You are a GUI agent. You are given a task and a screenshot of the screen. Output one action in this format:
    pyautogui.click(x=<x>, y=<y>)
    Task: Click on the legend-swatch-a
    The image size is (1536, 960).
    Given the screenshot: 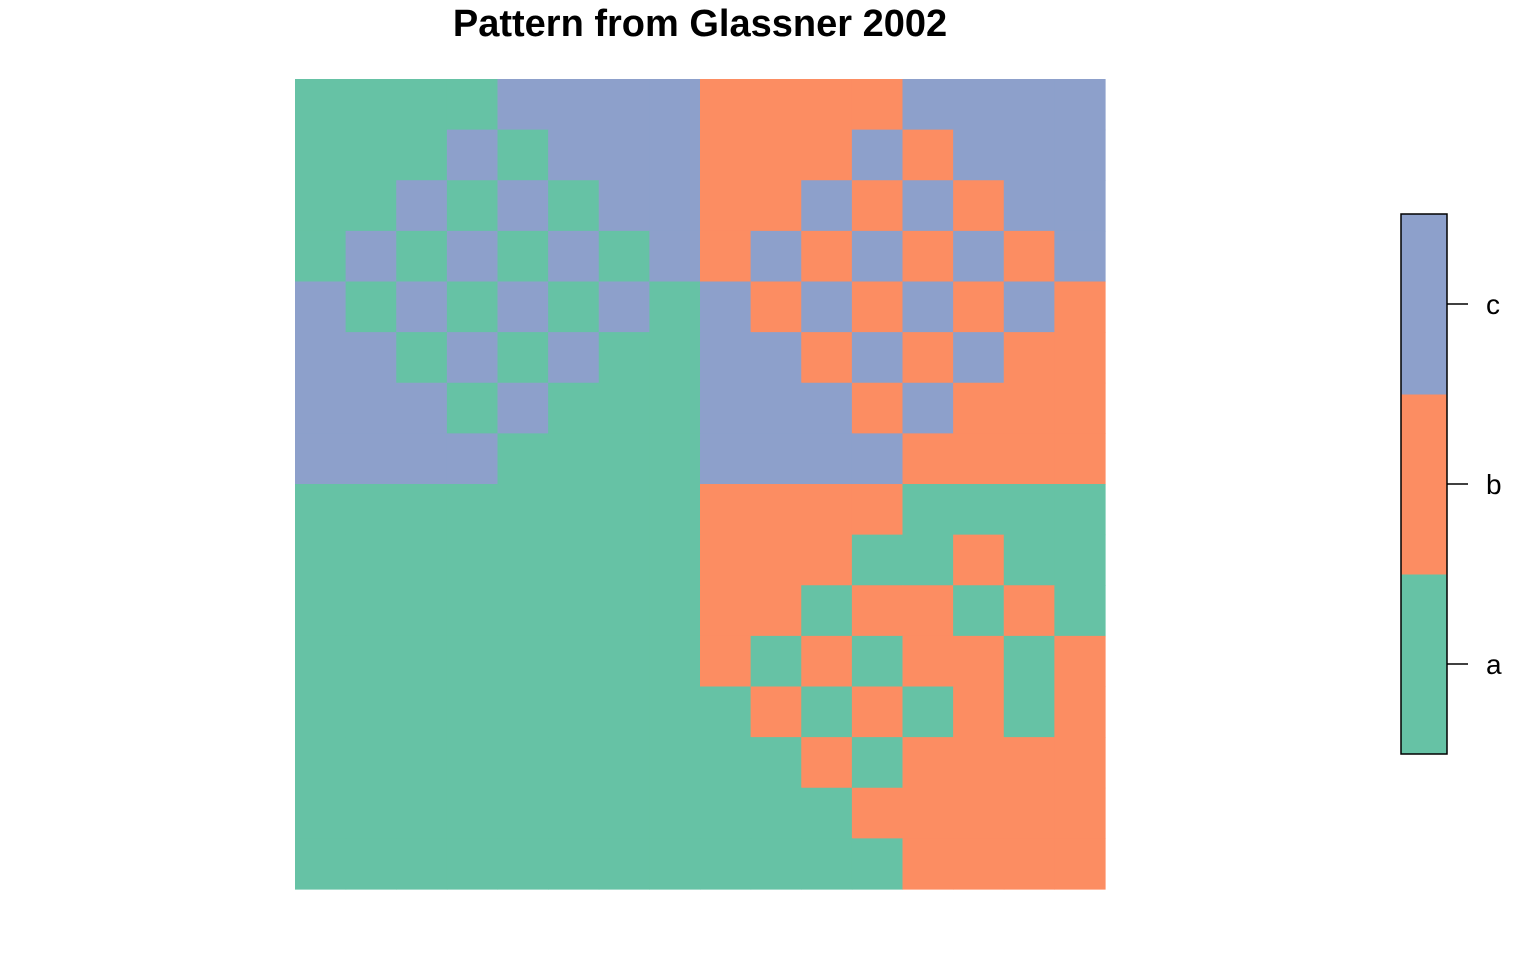 What is the action you would take?
    pyautogui.click(x=1424, y=664)
    